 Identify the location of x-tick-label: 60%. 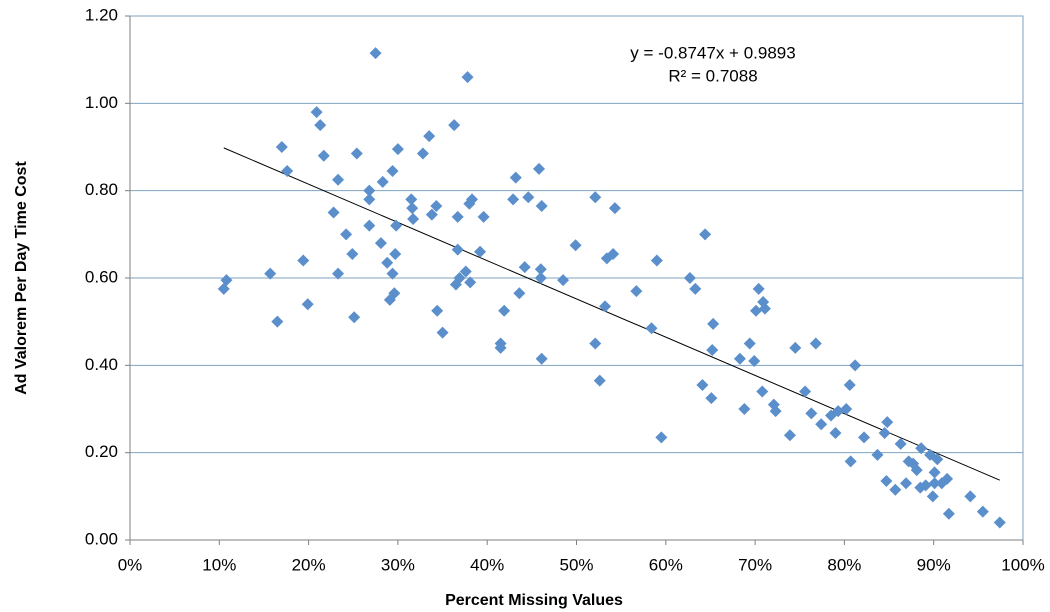
(666, 564).